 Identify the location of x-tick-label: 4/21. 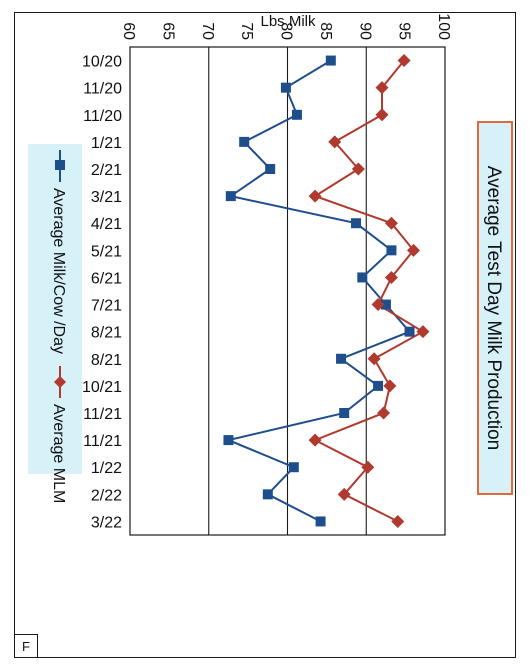
(106, 224).